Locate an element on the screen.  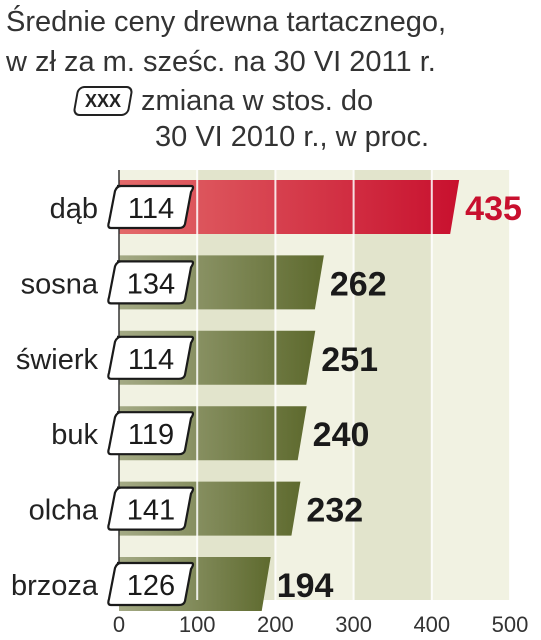
change-pct-label: 141 is located at coordinates (151, 511).